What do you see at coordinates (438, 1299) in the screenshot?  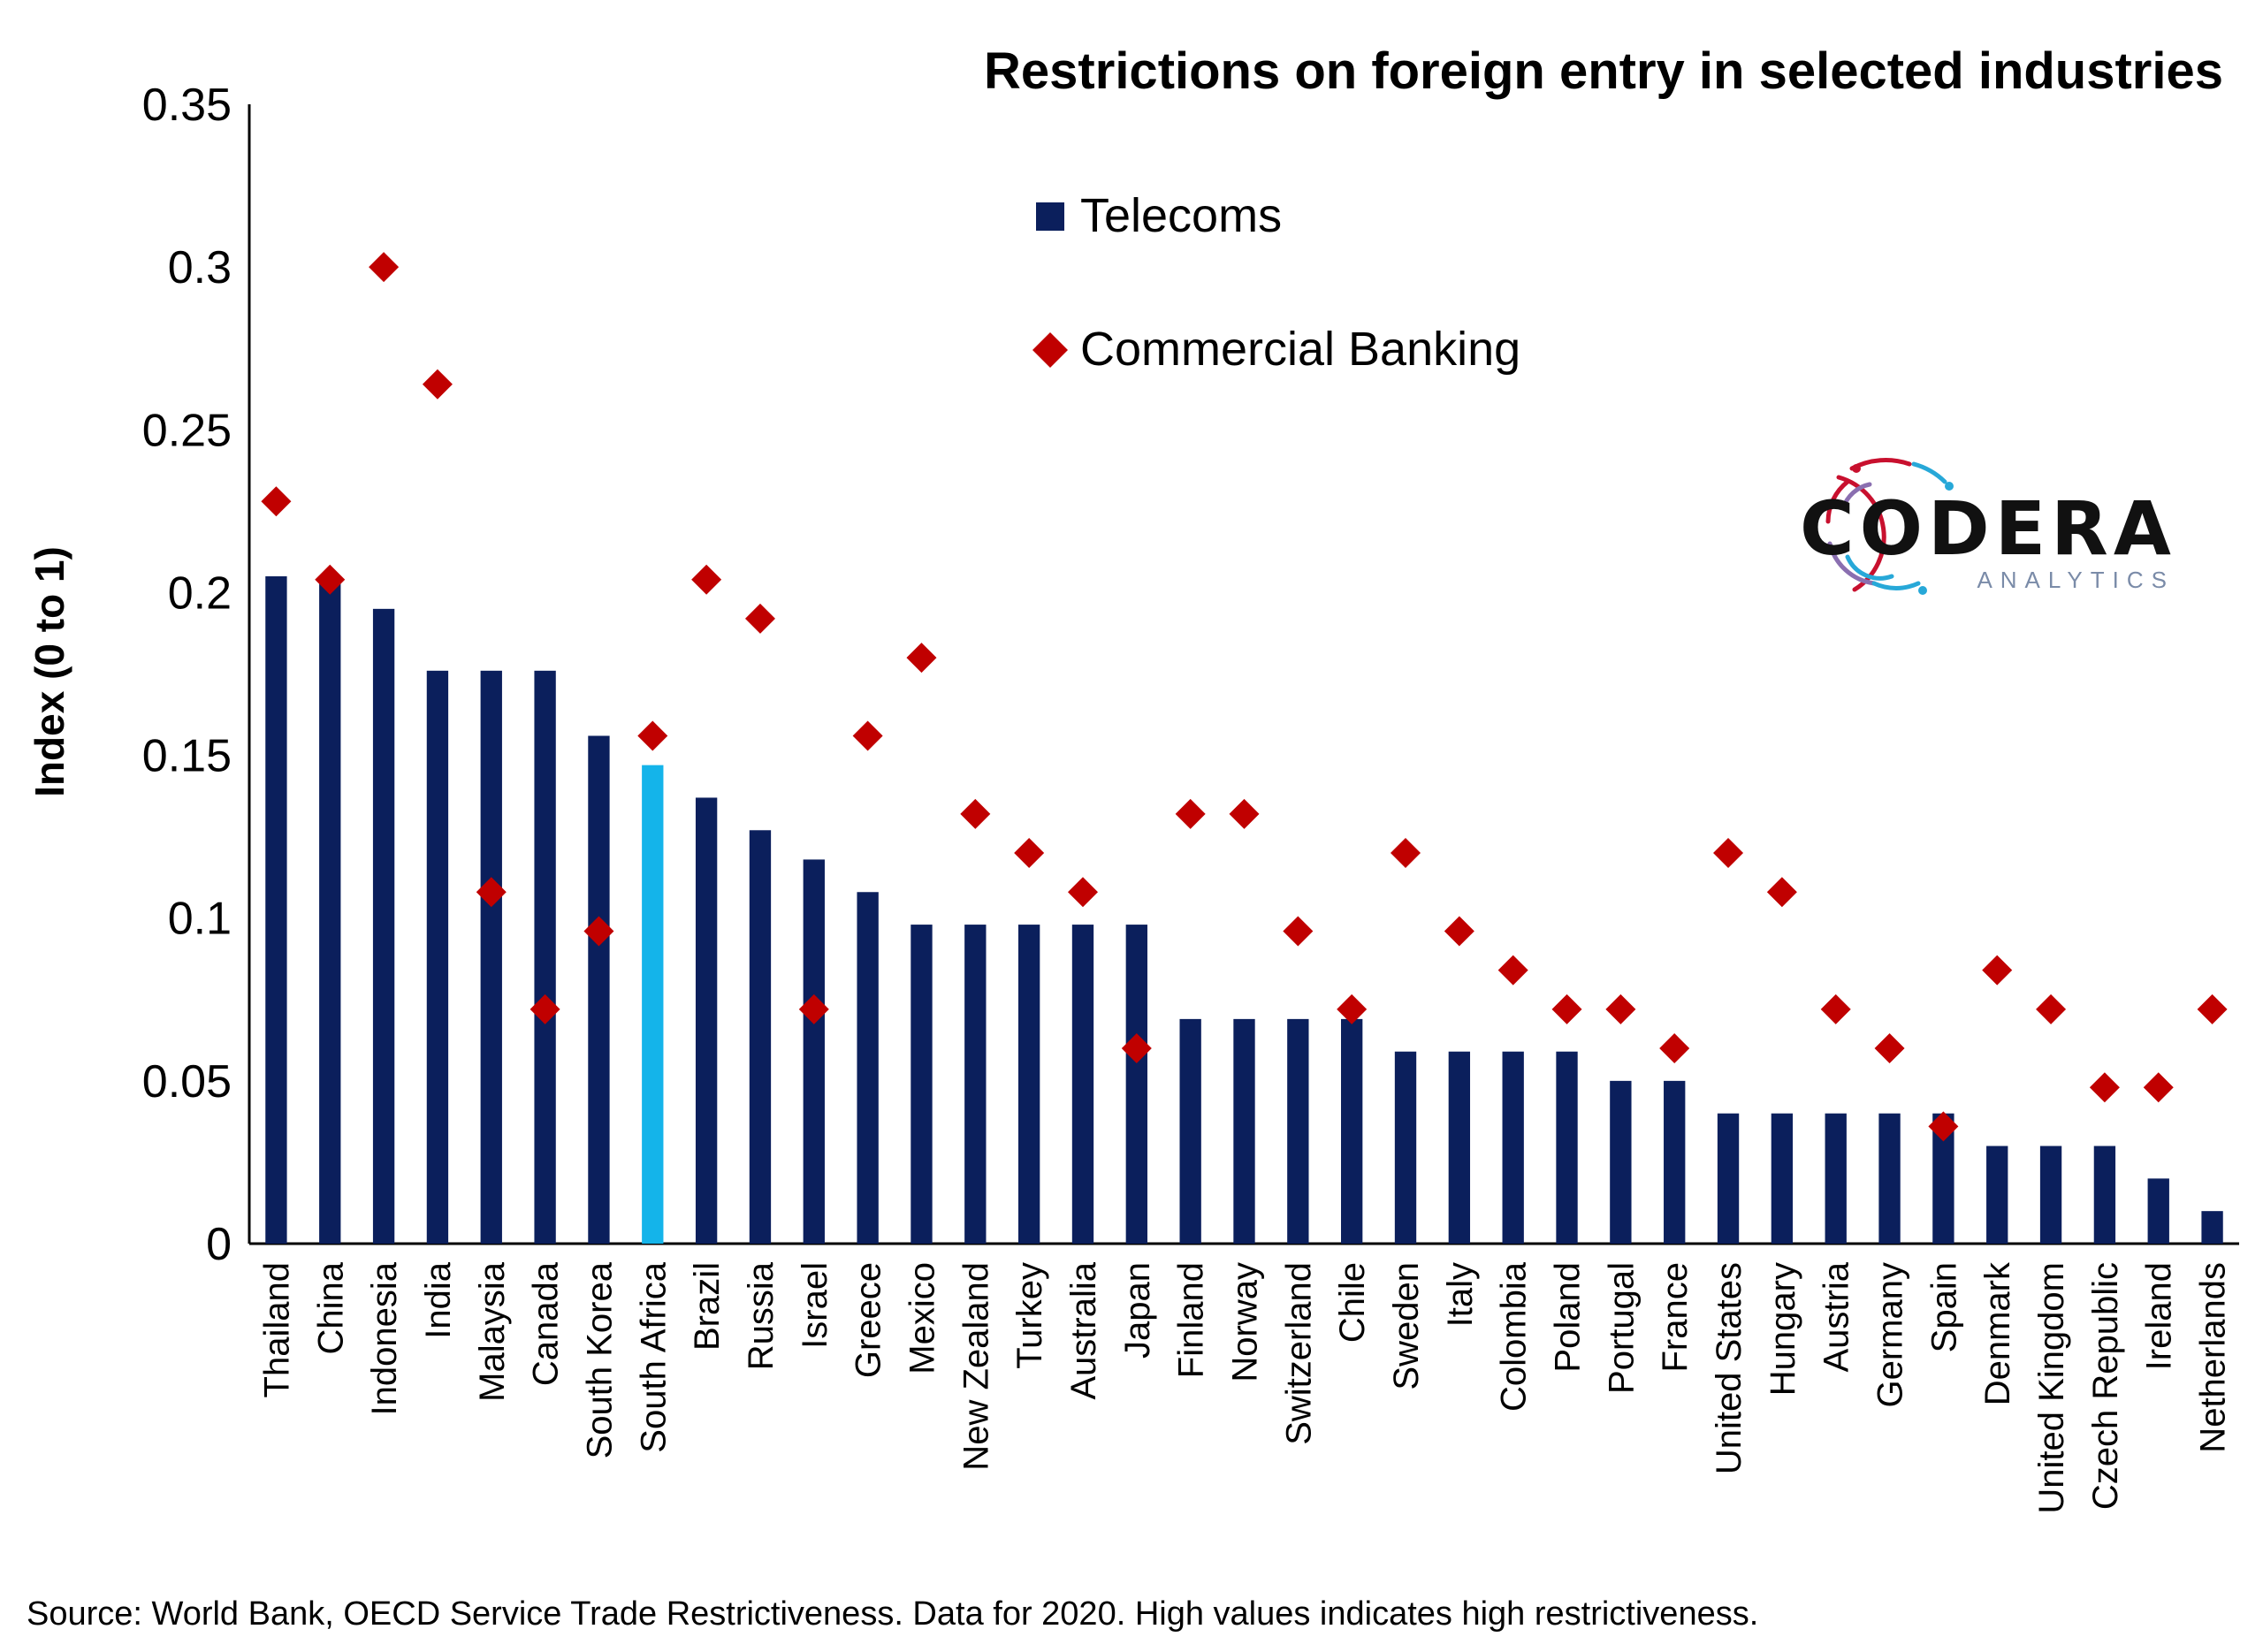 I see `x-tick-label: India` at bounding box center [438, 1299].